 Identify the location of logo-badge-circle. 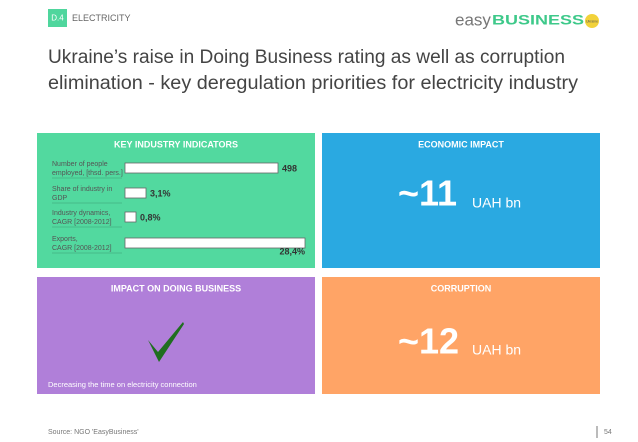
(592, 21).